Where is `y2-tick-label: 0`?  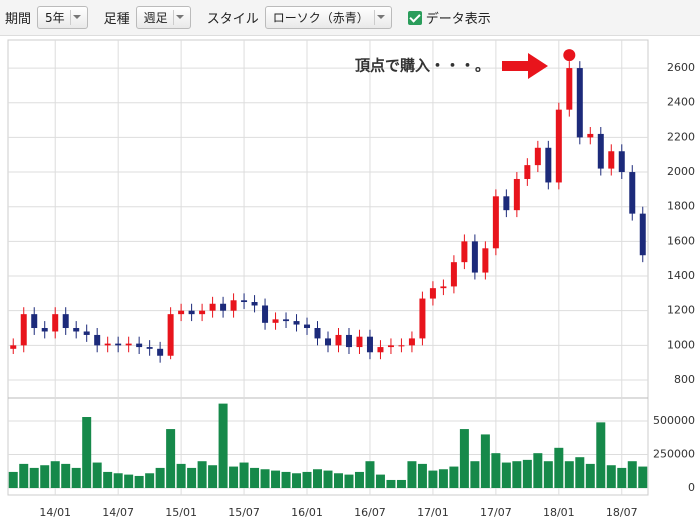 y2-tick-label: 0 is located at coordinates (691, 487).